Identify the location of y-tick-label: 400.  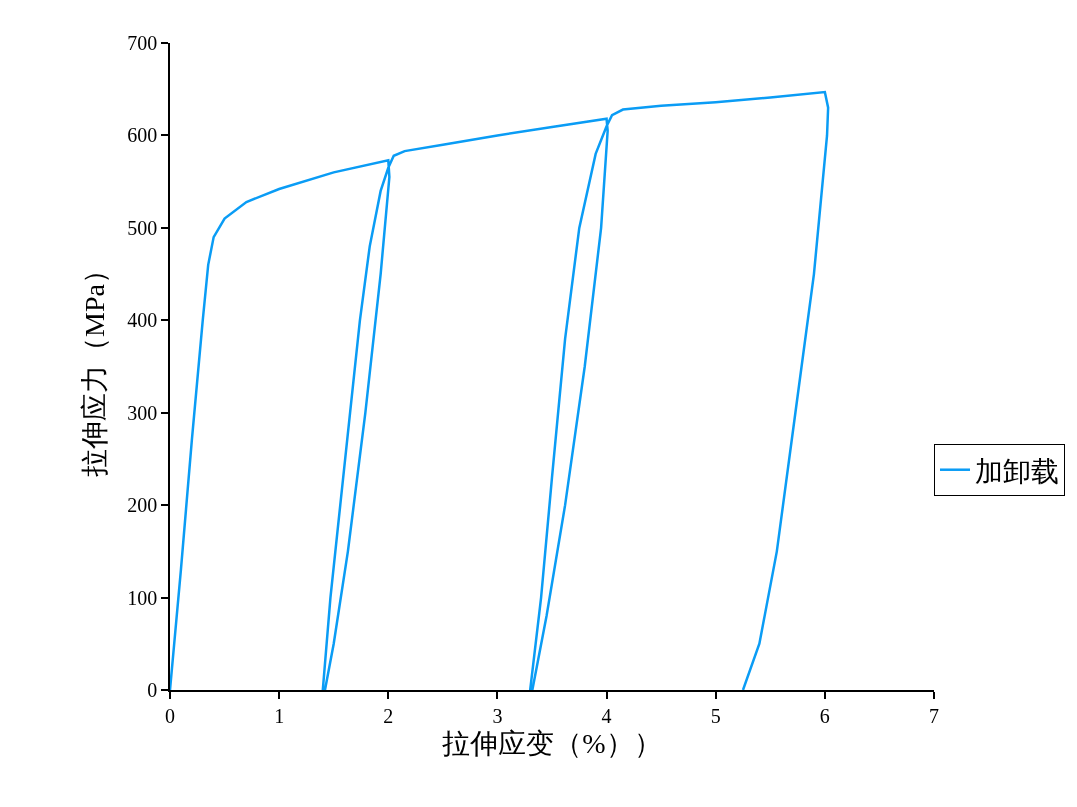
(142, 320).